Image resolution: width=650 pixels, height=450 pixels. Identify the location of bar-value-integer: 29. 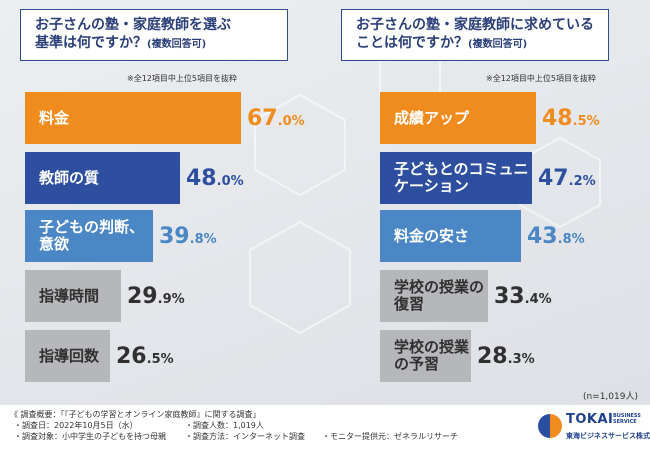
(142, 296).